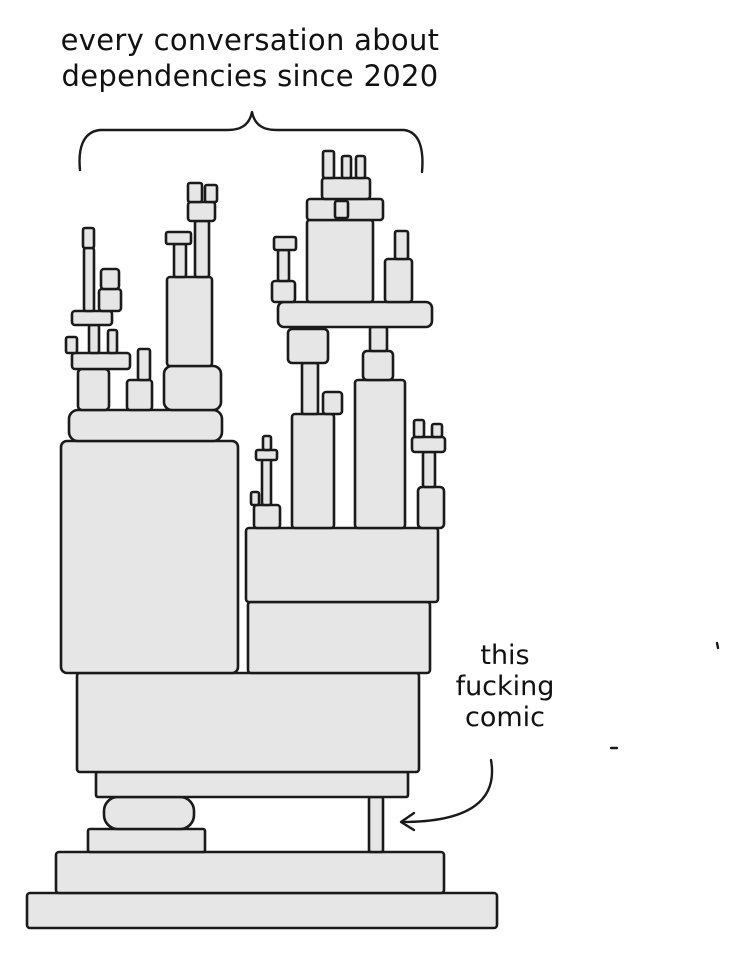 Image resolution: width=744 pixels, height=956 pixels. I want to click on block-right-col-b, so click(380, 454).